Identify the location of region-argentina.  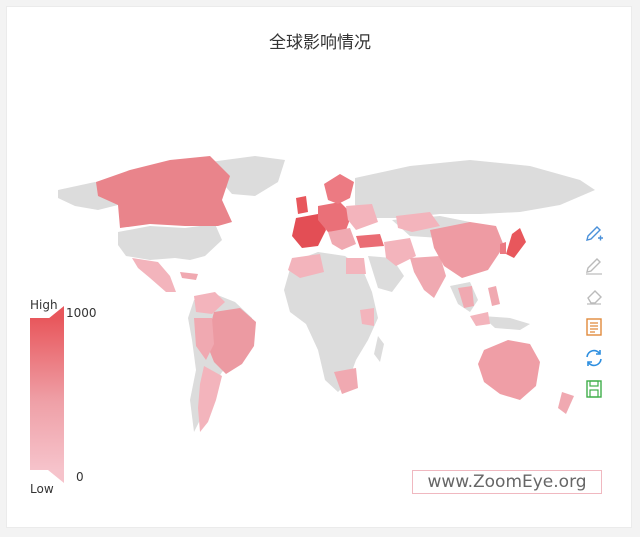
(210, 399).